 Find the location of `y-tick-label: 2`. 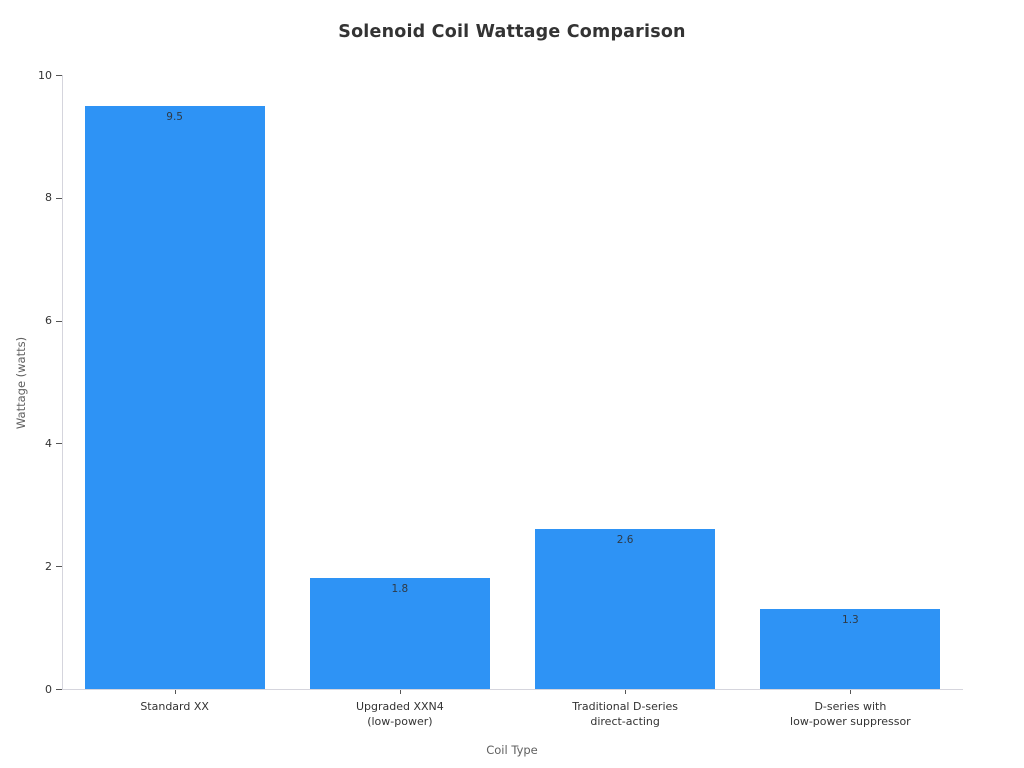

y-tick-label: 2 is located at coordinates (48, 566).